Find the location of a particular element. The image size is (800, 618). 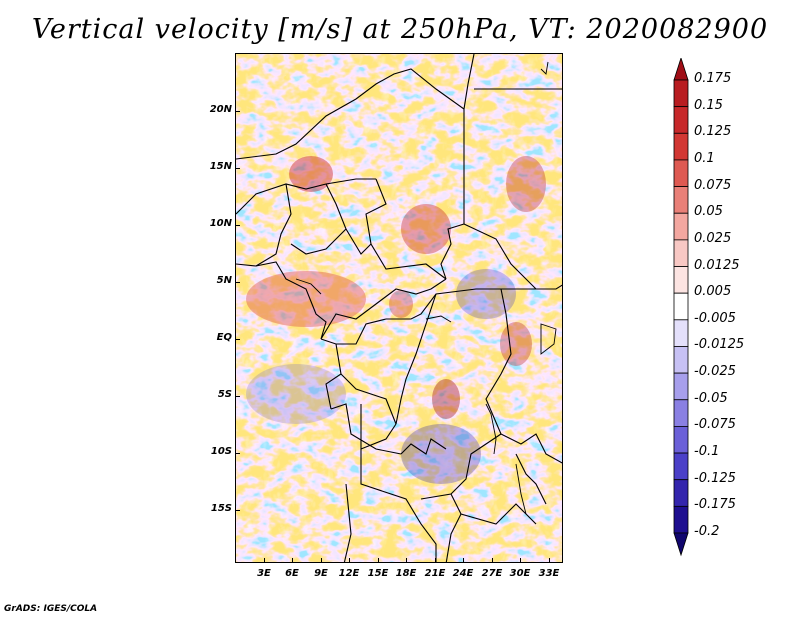

latitude-label: 20N is located at coordinates (220, 109).